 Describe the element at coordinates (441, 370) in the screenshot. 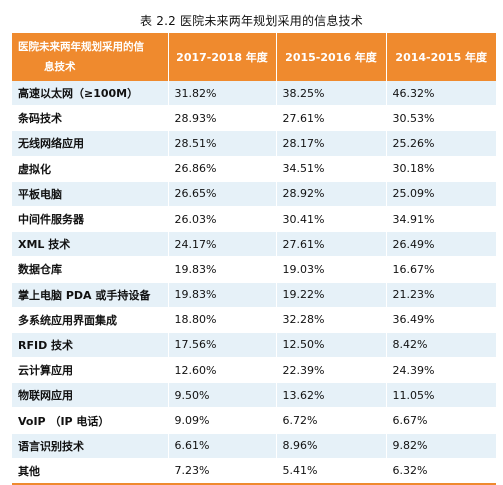

I see `row-value-2014-2015: 24.39%` at that location.